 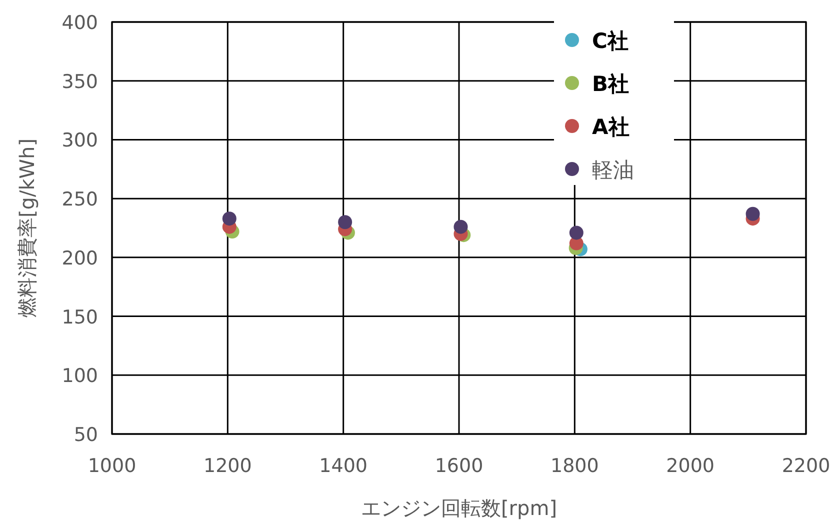 What do you see at coordinates (80, 258) in the screenshot?
I see `y-tick-label: 200` at bounding box center [80, 258].